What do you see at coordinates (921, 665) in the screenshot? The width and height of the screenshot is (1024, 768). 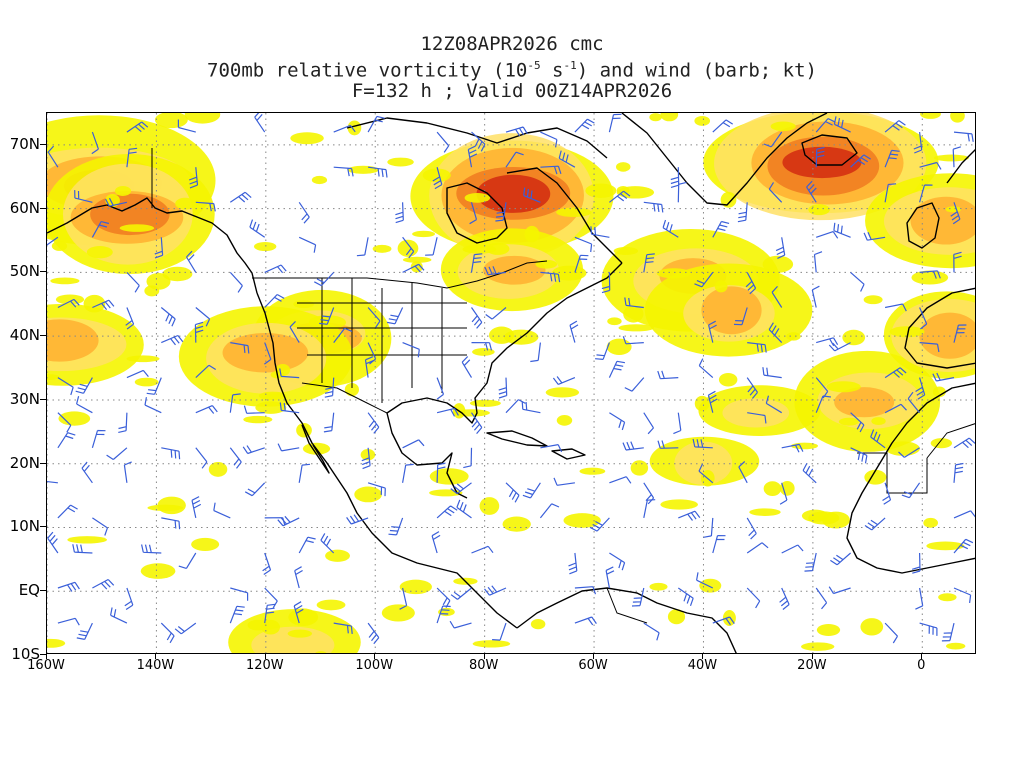 I see `lon-label: 0` at bounding box center [921, 665].